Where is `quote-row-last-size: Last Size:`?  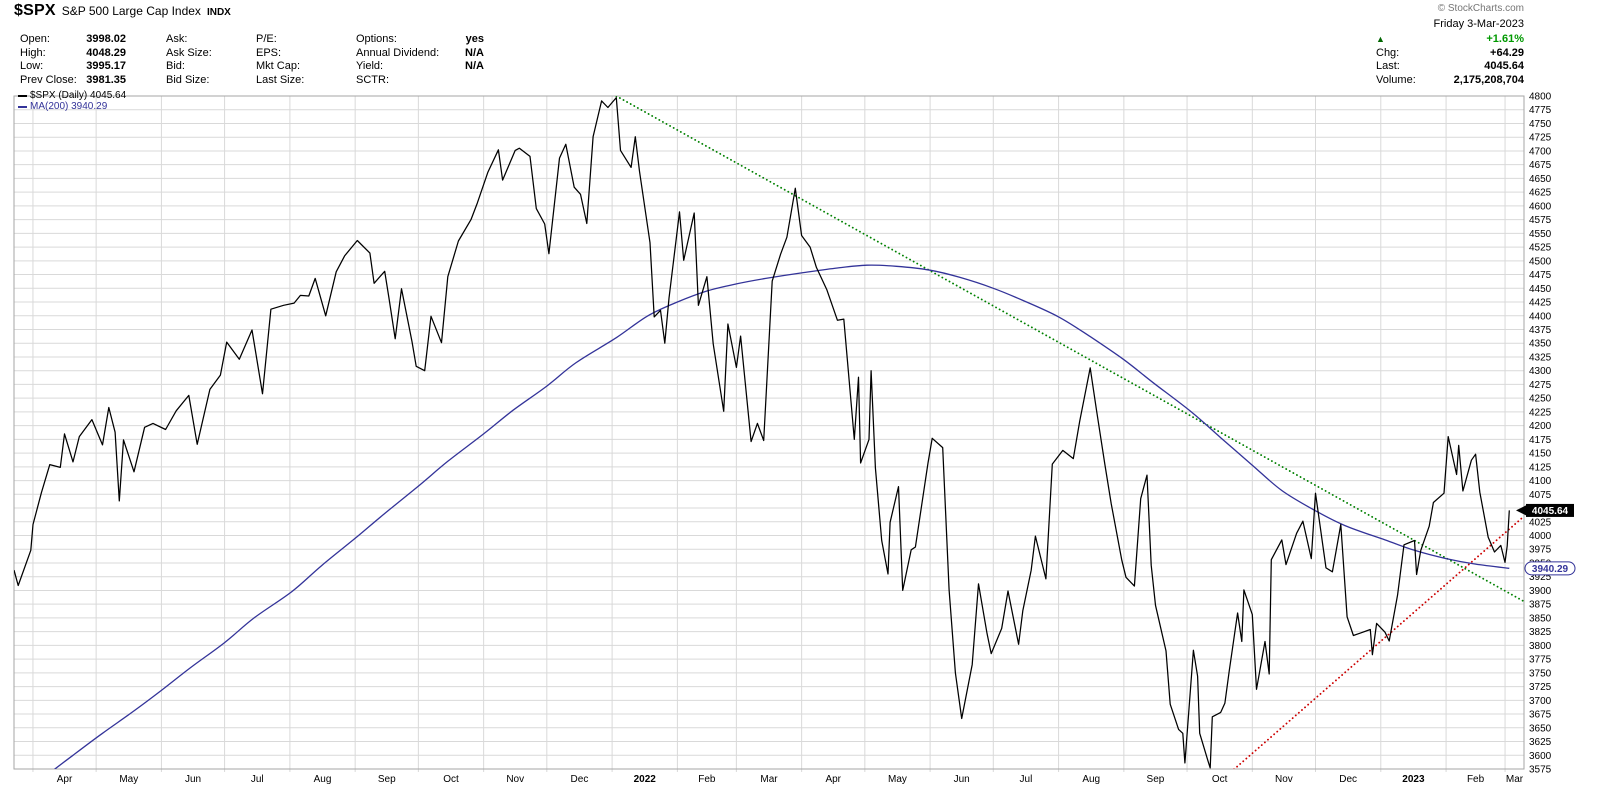 quote-row-last-size: Last Size: is located at coordinates (306, 81).